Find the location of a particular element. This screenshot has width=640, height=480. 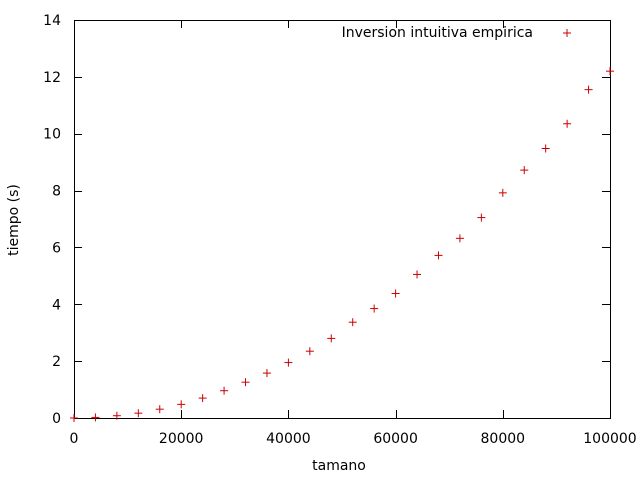

legend-marker is located at coordinates (567, 33).